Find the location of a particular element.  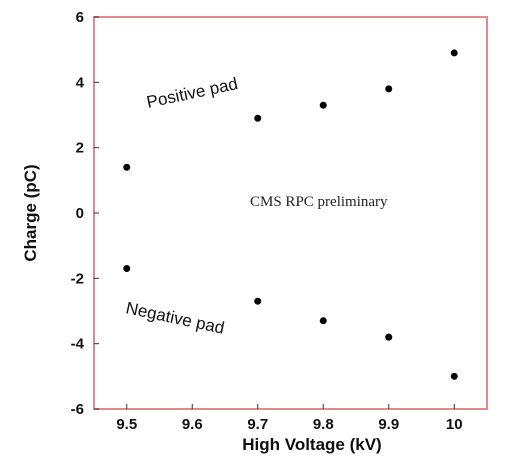

x-tick-label: 9.8 is located at coordinates (323, 424).